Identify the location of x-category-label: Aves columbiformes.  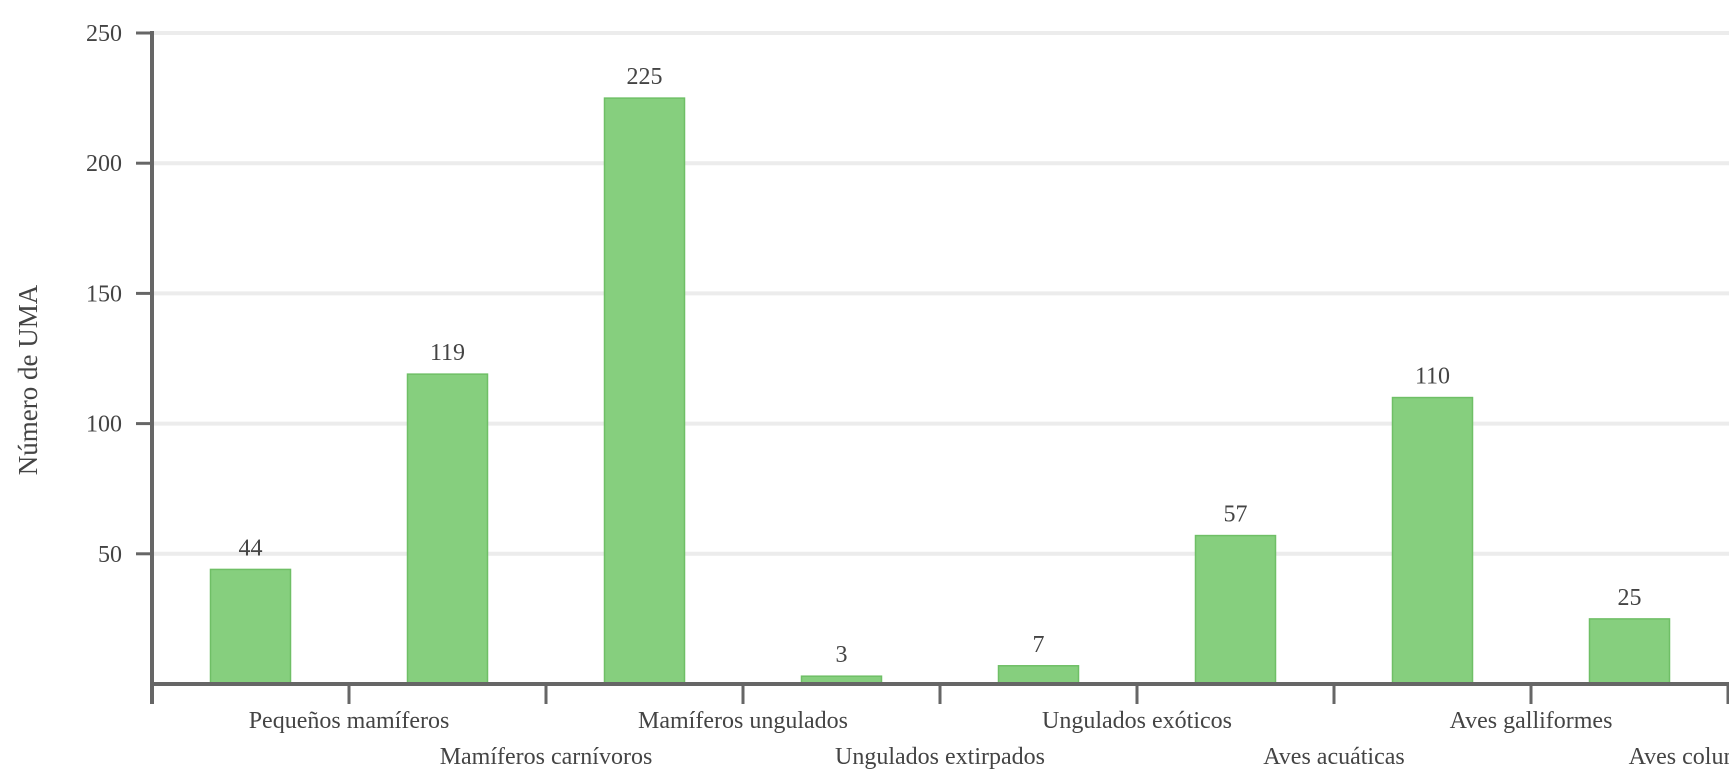
(1679, 757).